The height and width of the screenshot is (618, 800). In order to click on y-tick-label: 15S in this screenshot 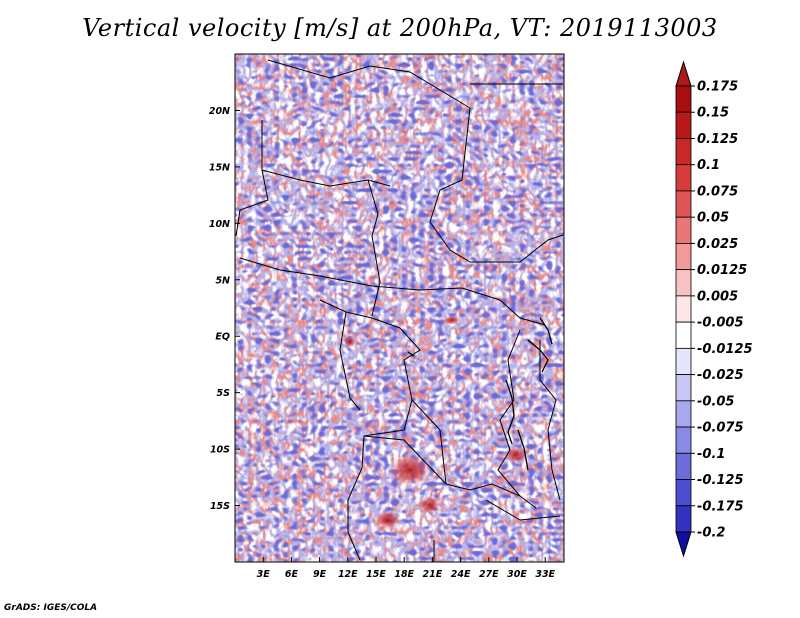, I will do `click(220, 506)`.